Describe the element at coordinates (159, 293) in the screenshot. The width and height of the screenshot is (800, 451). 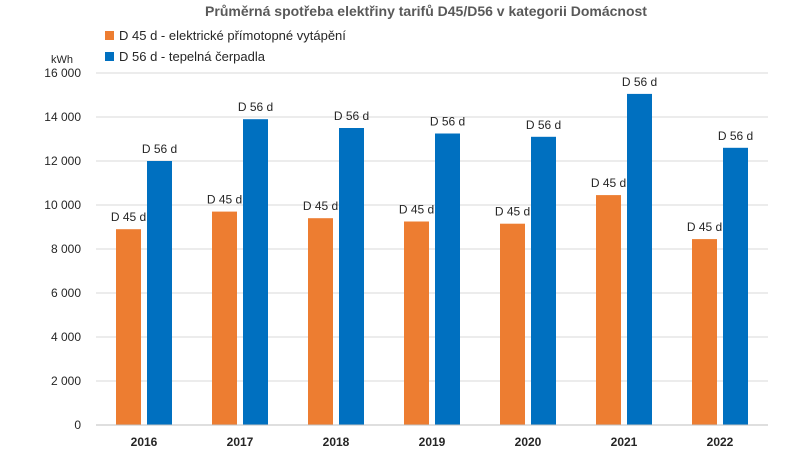
I see `bar-2016-d56` at that location.